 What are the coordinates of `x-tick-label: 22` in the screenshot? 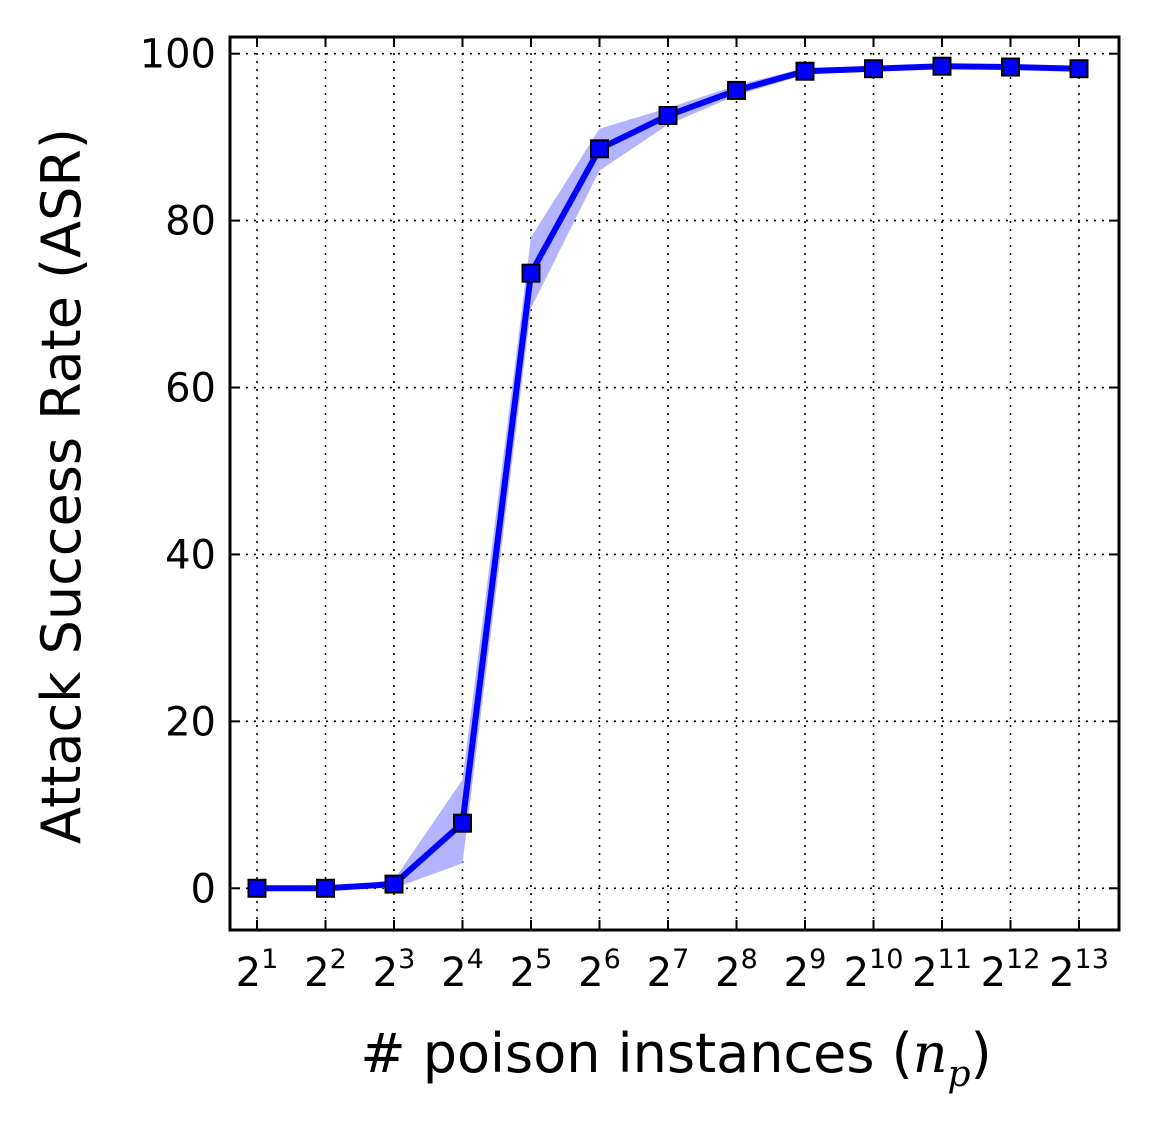 It's located at (325, 970).